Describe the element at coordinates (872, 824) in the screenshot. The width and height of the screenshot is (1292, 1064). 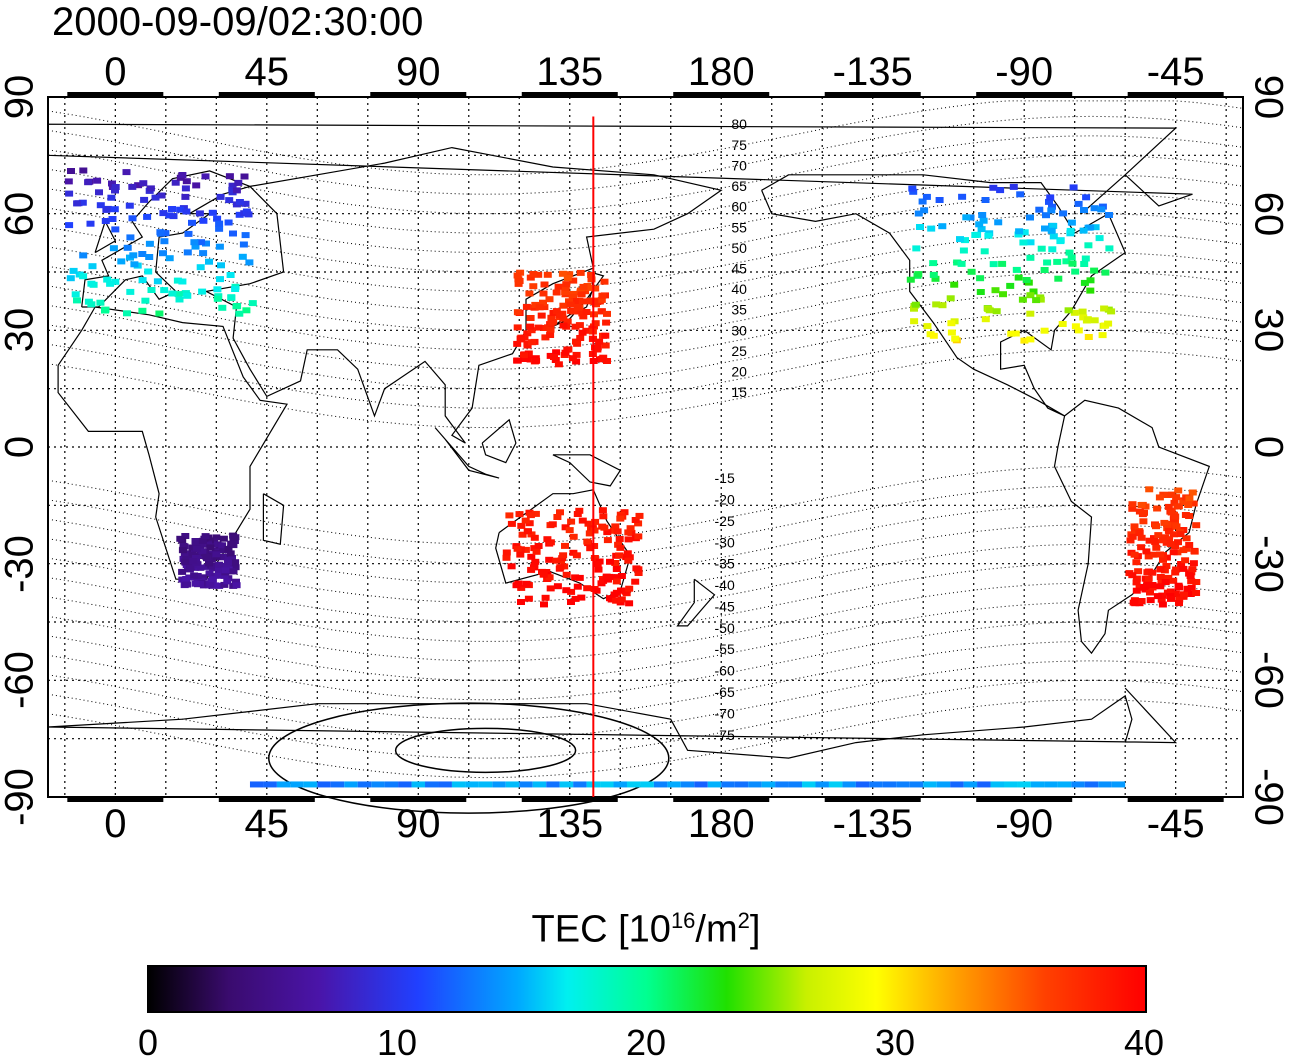
I see `bottom-longitude-tick: -135` at that location.